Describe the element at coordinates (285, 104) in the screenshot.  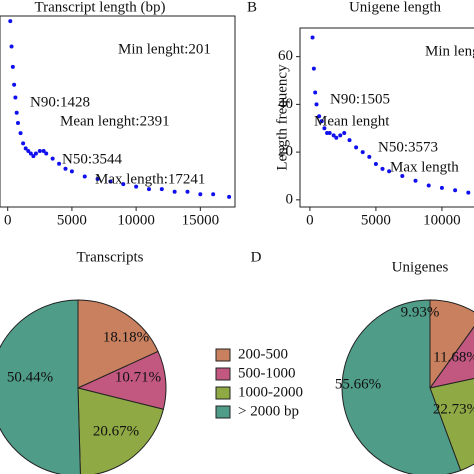
I see `y-tick-label: 40` at that location.